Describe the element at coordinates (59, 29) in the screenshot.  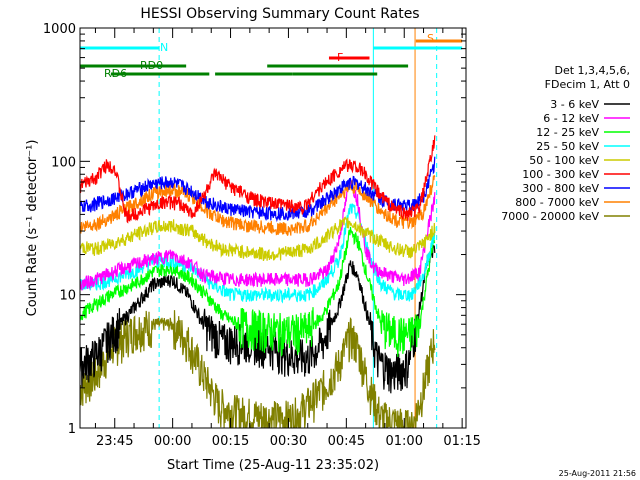
I see `y-tick-label: 1000` at that location.